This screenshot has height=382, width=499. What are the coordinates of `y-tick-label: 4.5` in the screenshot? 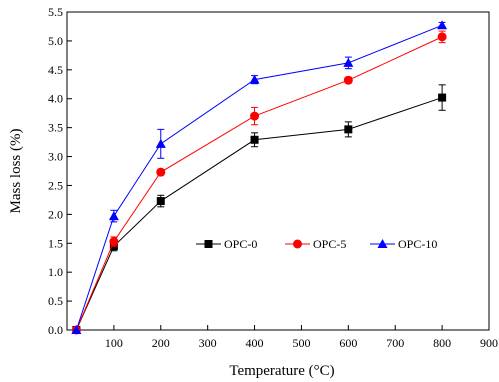 It's located at (55, 70).